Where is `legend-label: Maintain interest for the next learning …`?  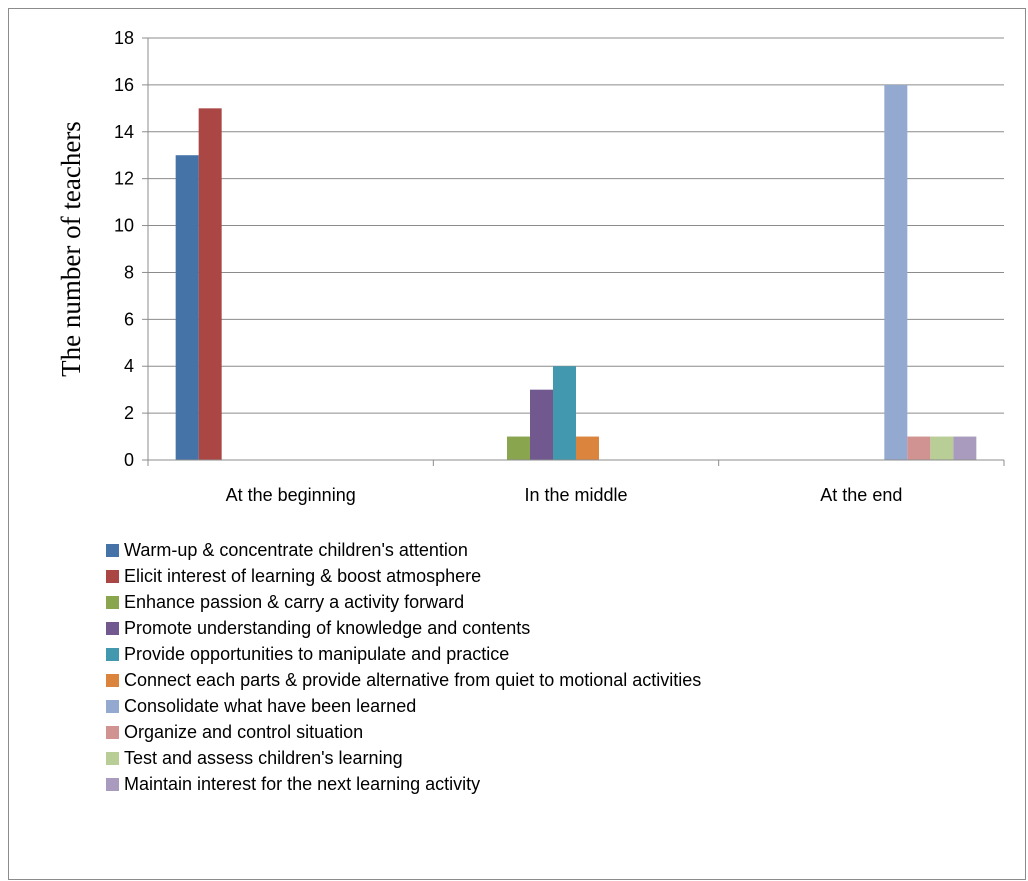 legend-label: Maintain interest for the next learning … is located at coordinates (302, 783).